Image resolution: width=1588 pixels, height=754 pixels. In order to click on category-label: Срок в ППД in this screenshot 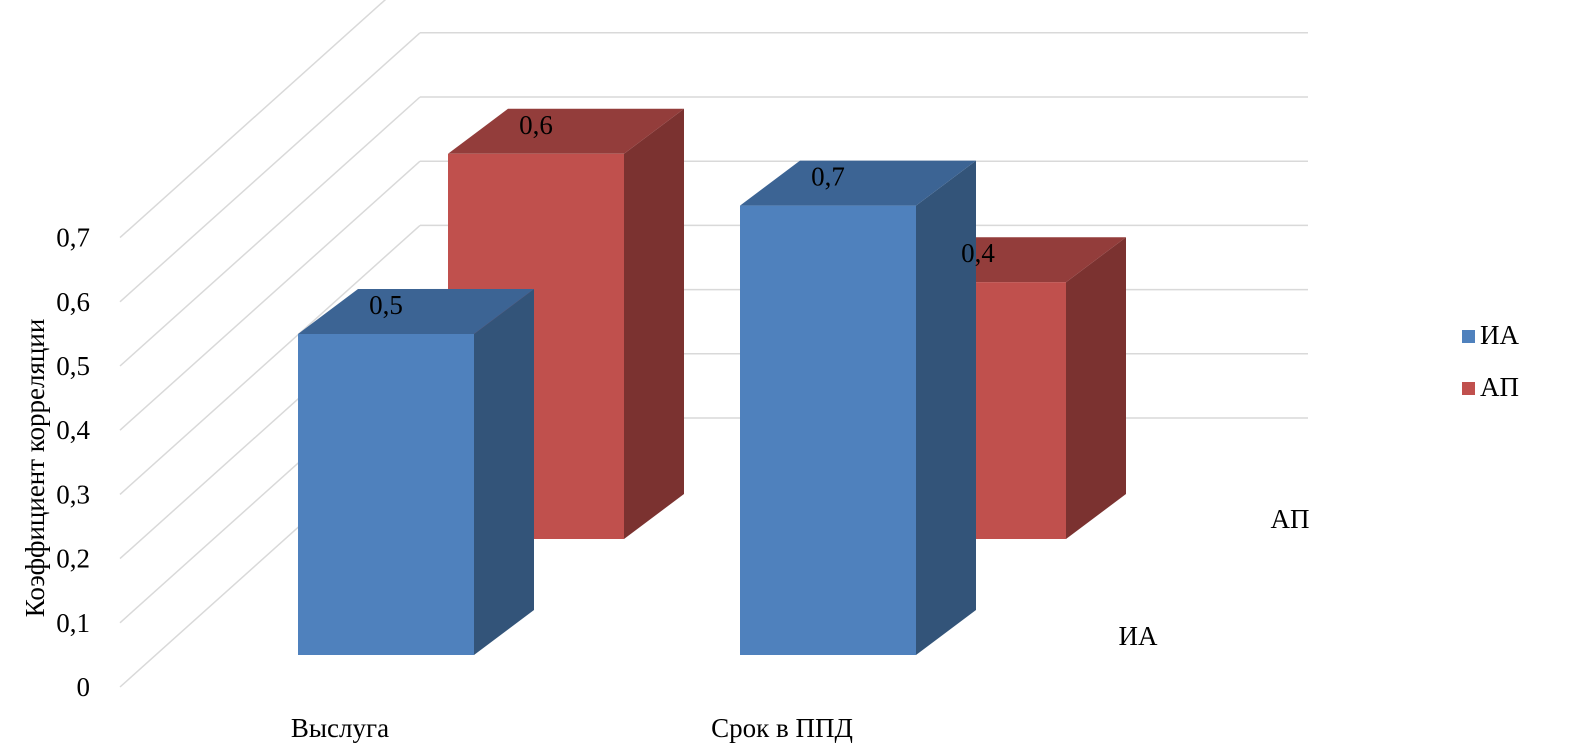, I will do `click(782, 728)`.